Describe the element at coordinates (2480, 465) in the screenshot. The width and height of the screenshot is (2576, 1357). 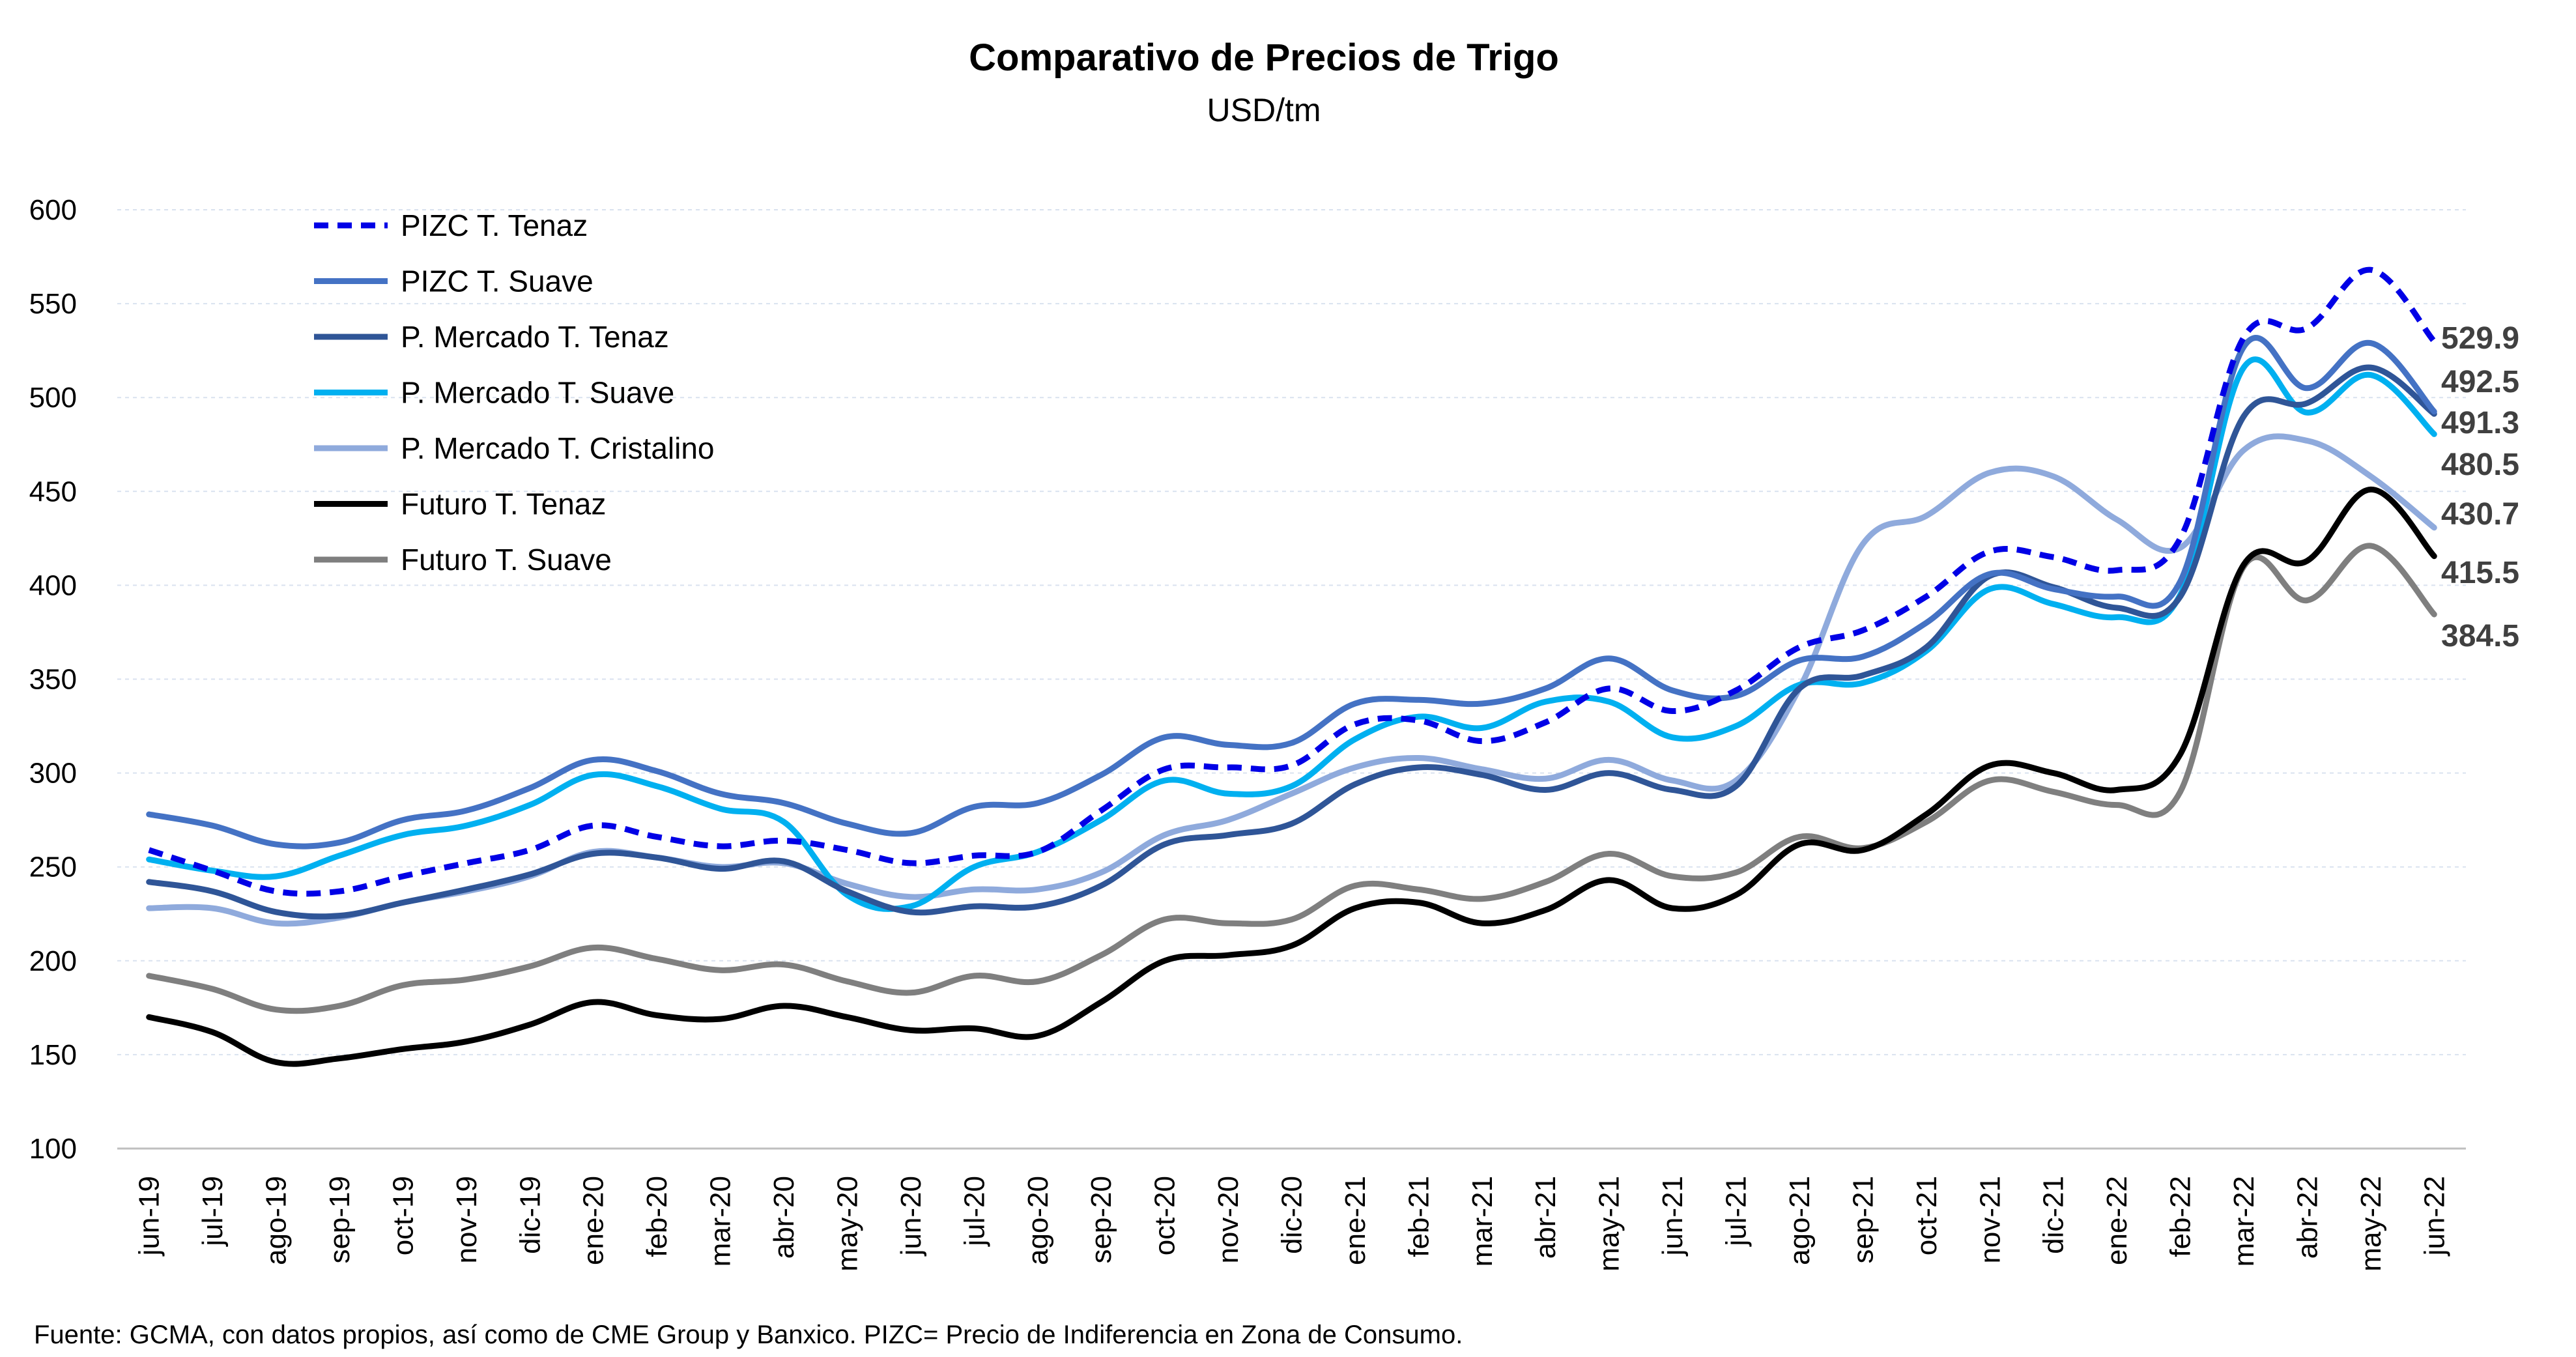
I see `end-value-label: 480.5` at that location.